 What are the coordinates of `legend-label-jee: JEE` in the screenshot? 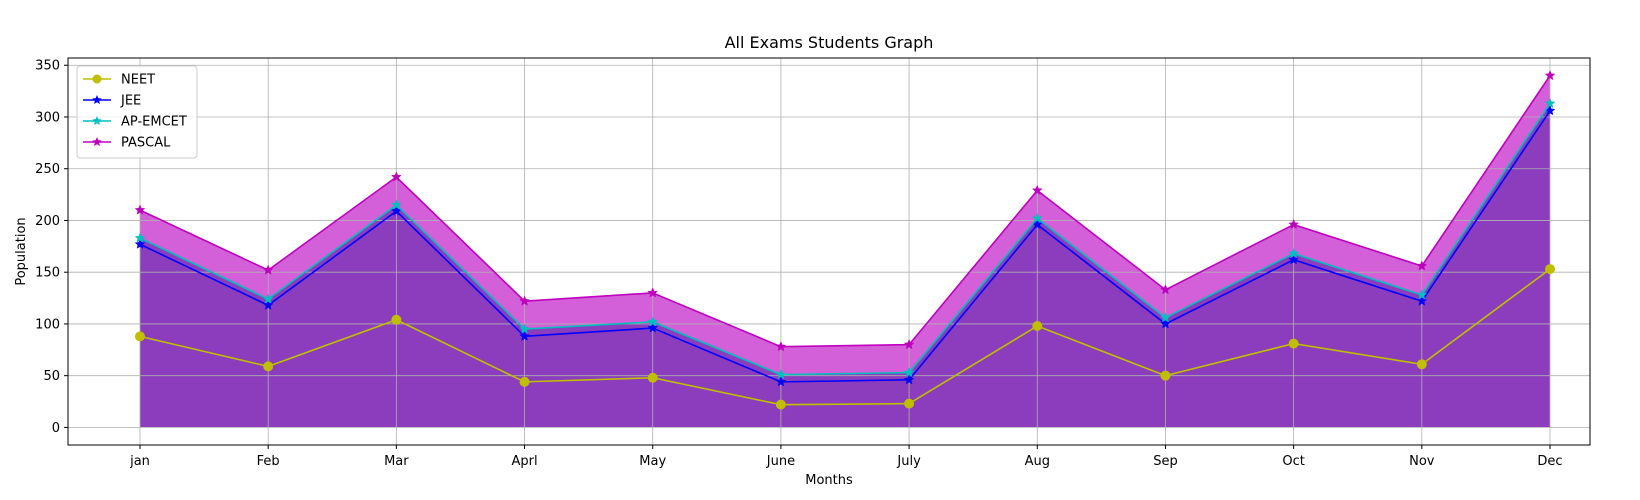 It's located at (130, 101).